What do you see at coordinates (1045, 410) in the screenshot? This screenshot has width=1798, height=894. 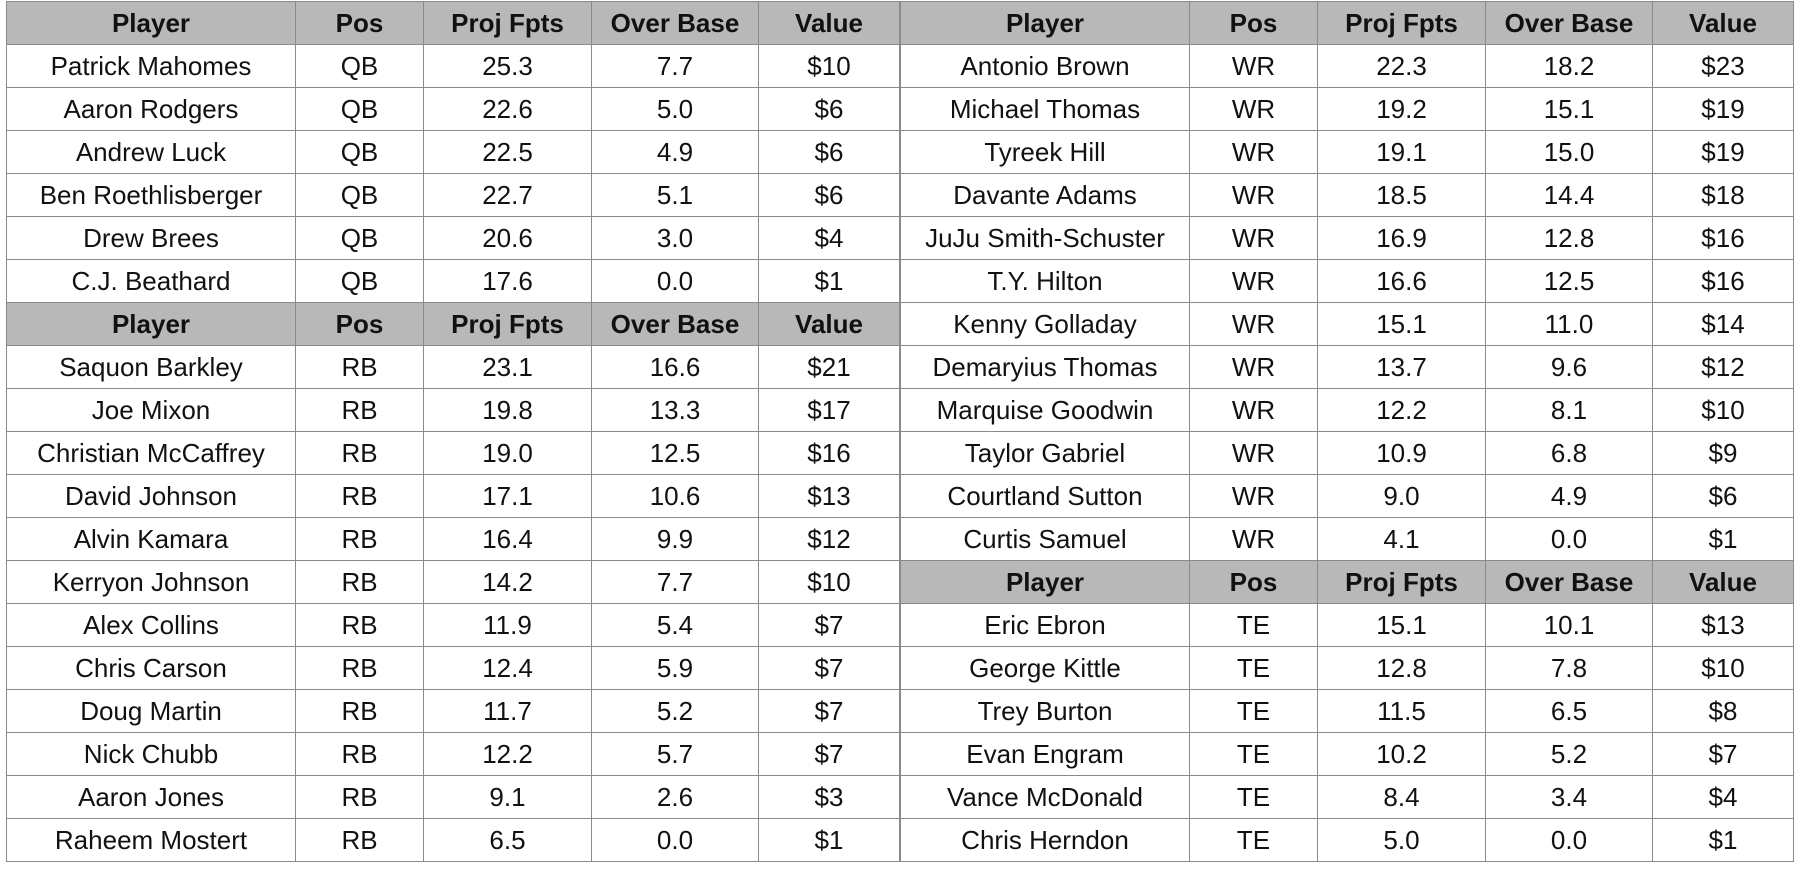 I see `cell: Marquise Goodwin` at bounding box center [1045, 410].